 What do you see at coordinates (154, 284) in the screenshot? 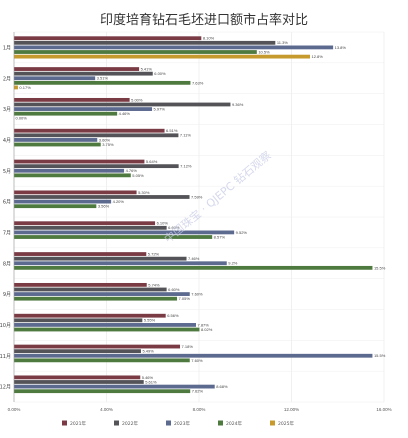
I see `data-label: 5.74%` at bounding box center [154, 284].